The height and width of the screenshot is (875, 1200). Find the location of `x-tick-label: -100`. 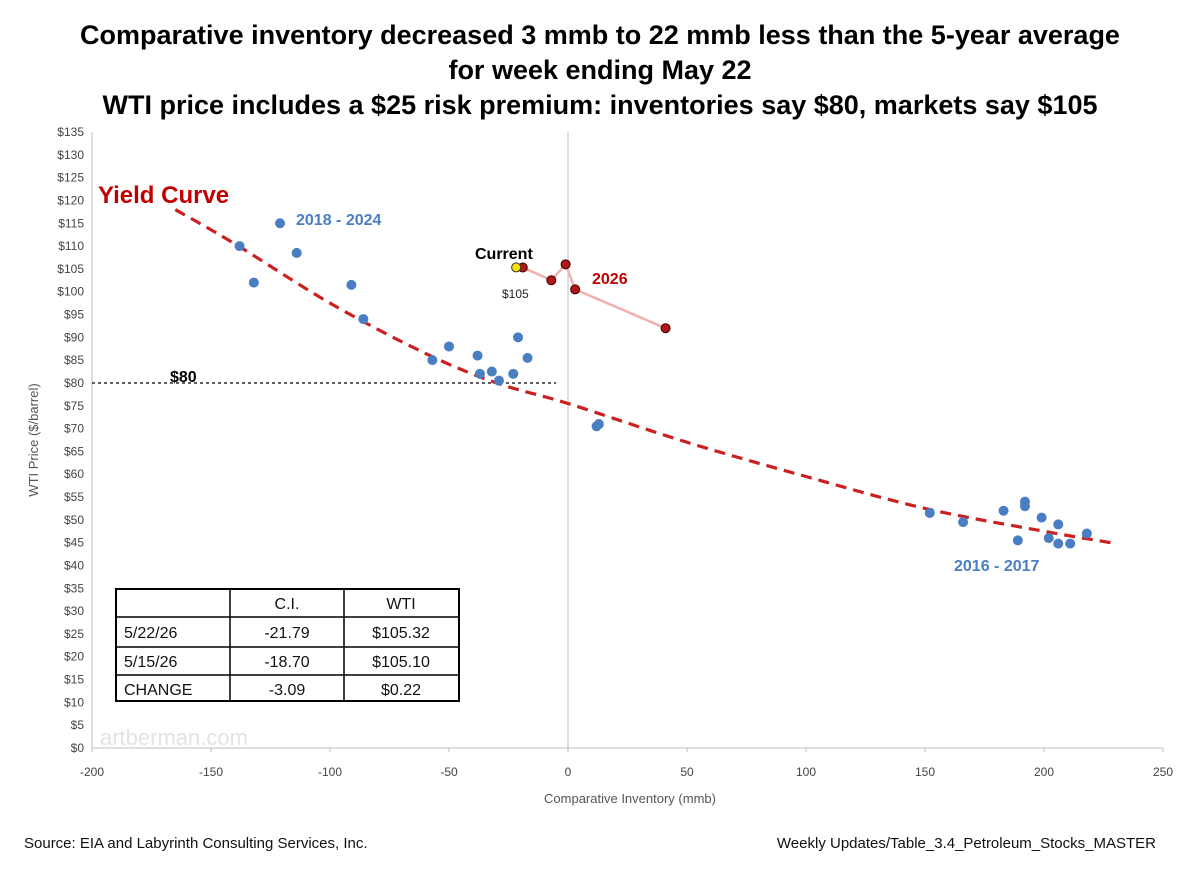

x-tick-label: -100 is located at coordinates (330, 772).